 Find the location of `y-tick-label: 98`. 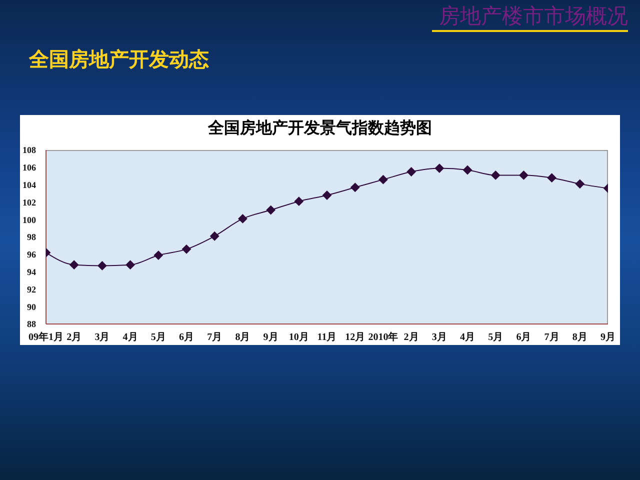

y-tick-label: 98 is located at coordinates (31, 237).